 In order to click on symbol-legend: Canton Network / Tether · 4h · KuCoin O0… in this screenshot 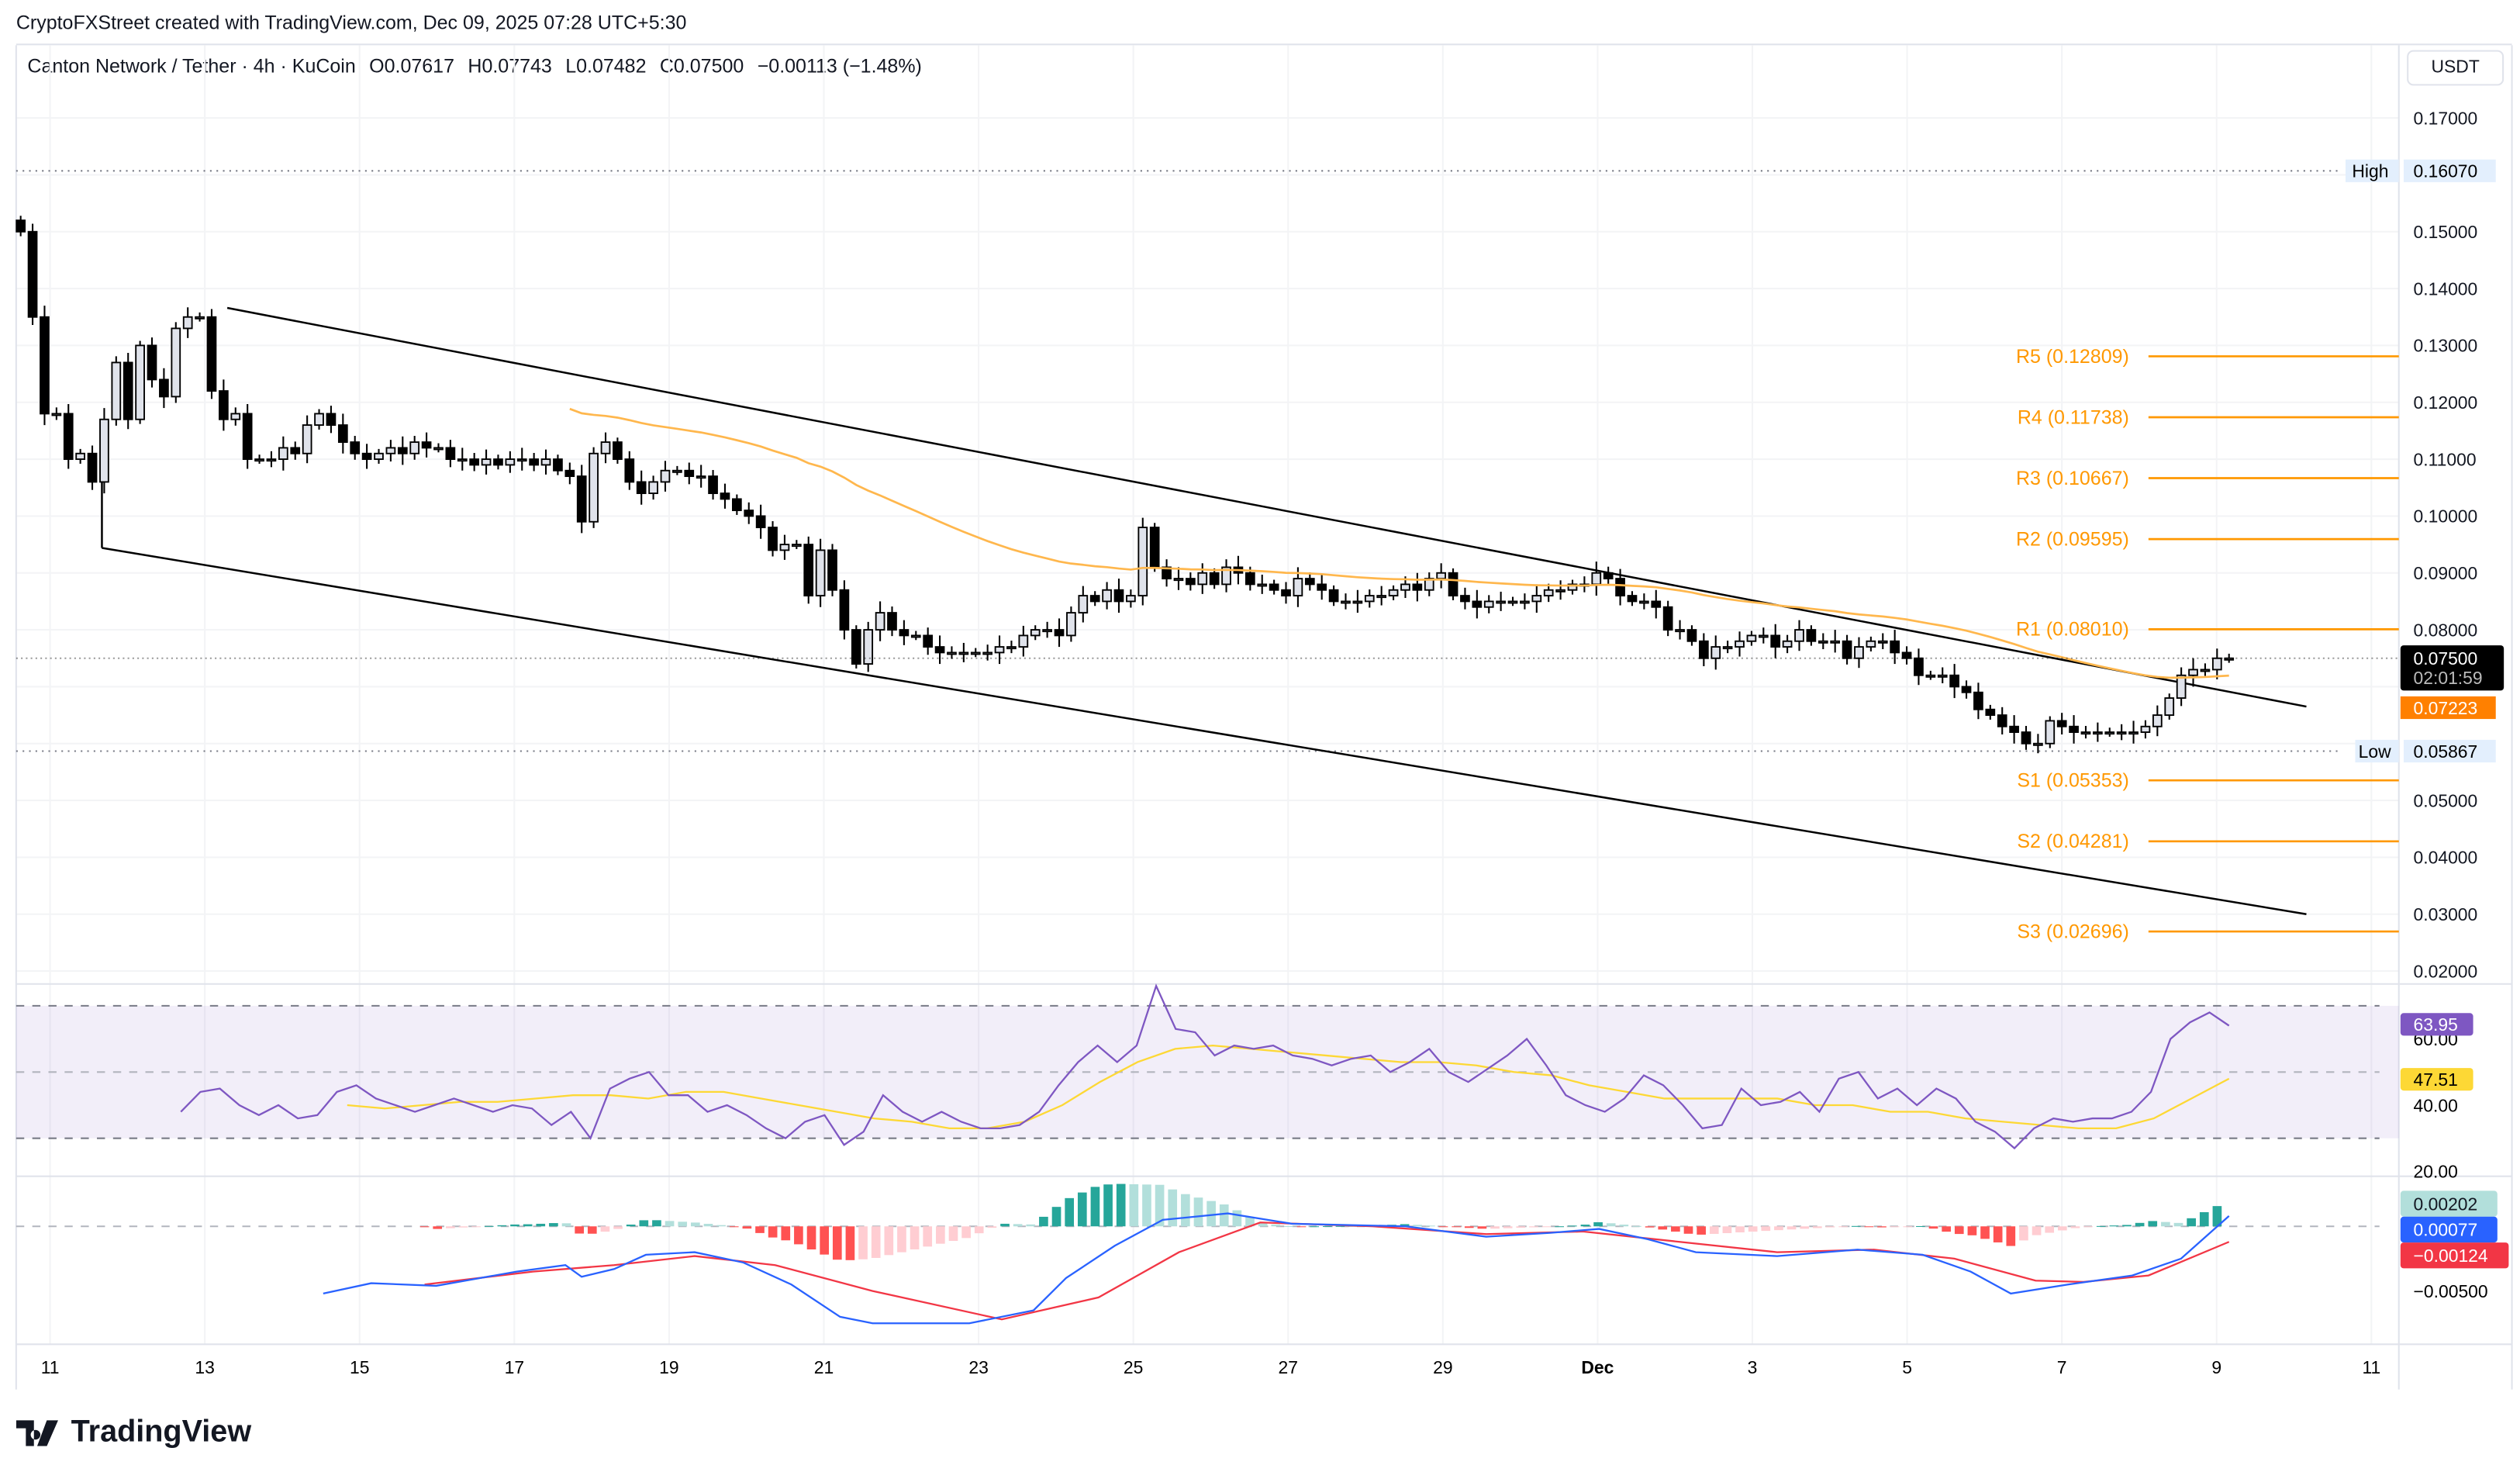, I will do `click(478, 66)`.